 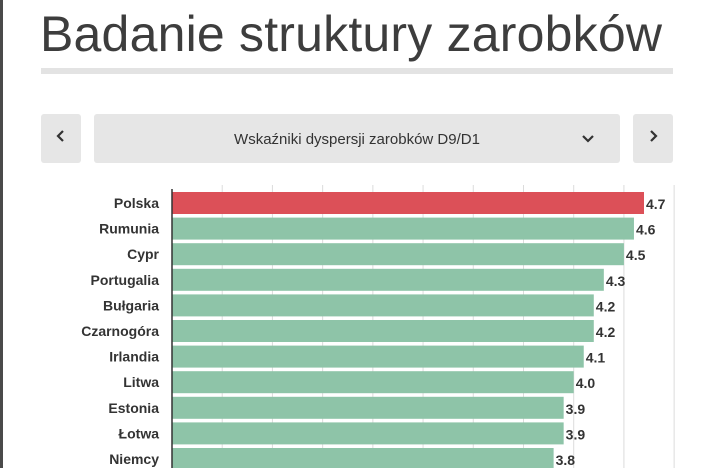 What do you see at coordinates (566, 460) in the screenshot?
I see `chart-value-label: 3.8` at bounding box center [566, 460].